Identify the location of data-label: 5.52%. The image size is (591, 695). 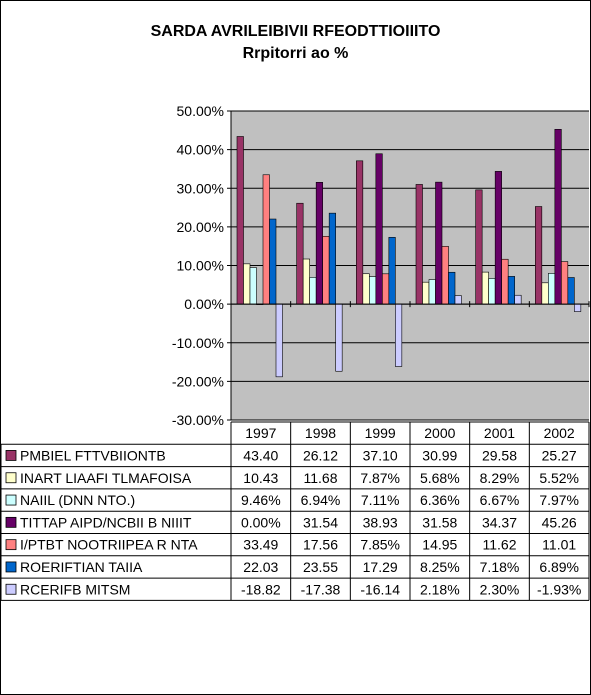
(559, 478).